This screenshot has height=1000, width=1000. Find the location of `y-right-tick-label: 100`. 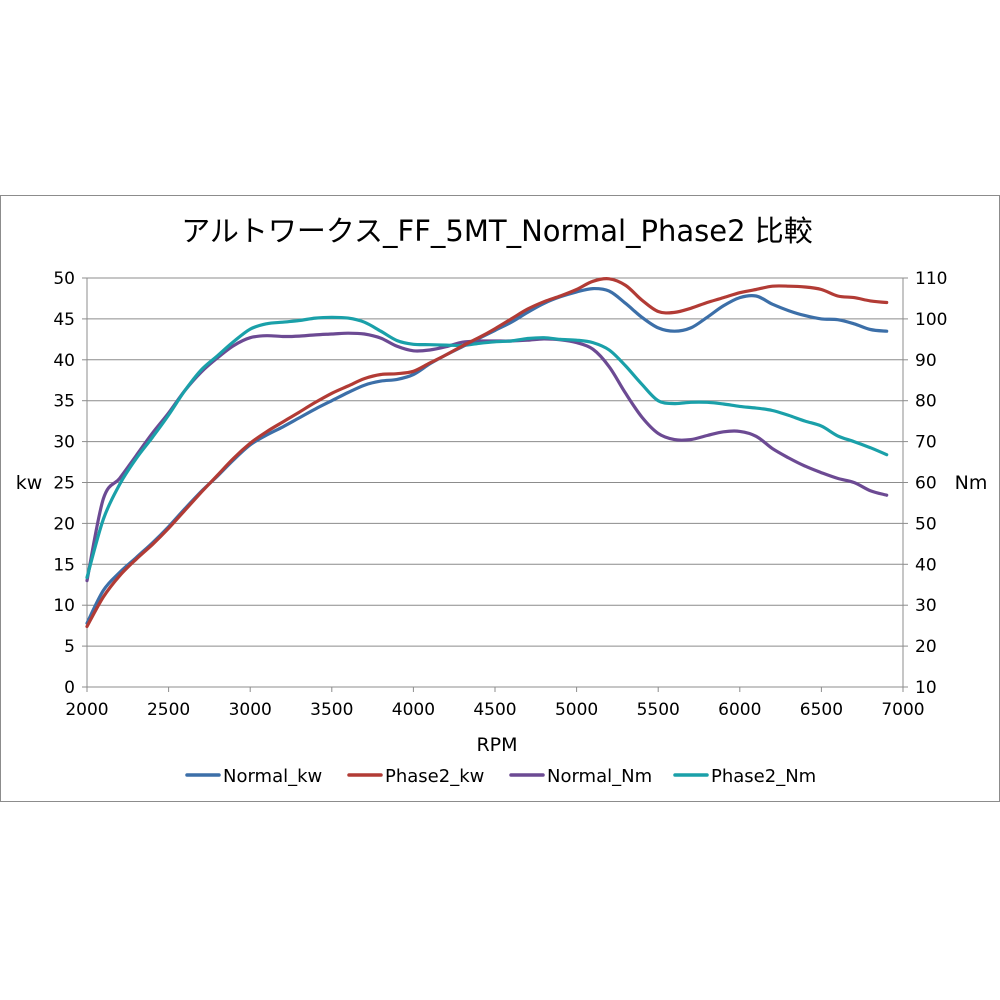

y-right-tick-label: 100 is located at coordinates (931, 320).